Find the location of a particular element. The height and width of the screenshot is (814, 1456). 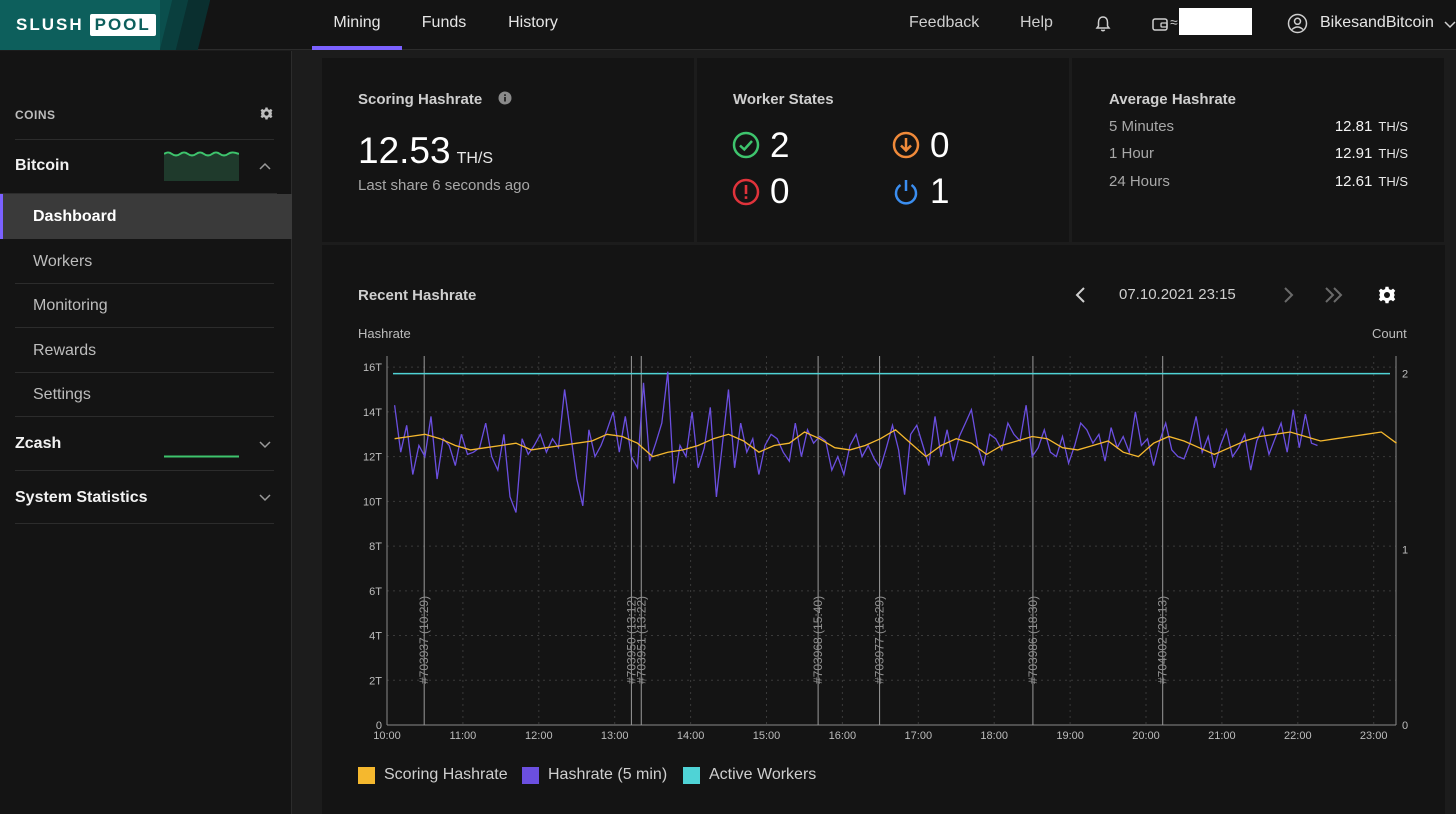

worker-states-card: Worker States 2 0 0 1 is located at coordinates (883, 150).